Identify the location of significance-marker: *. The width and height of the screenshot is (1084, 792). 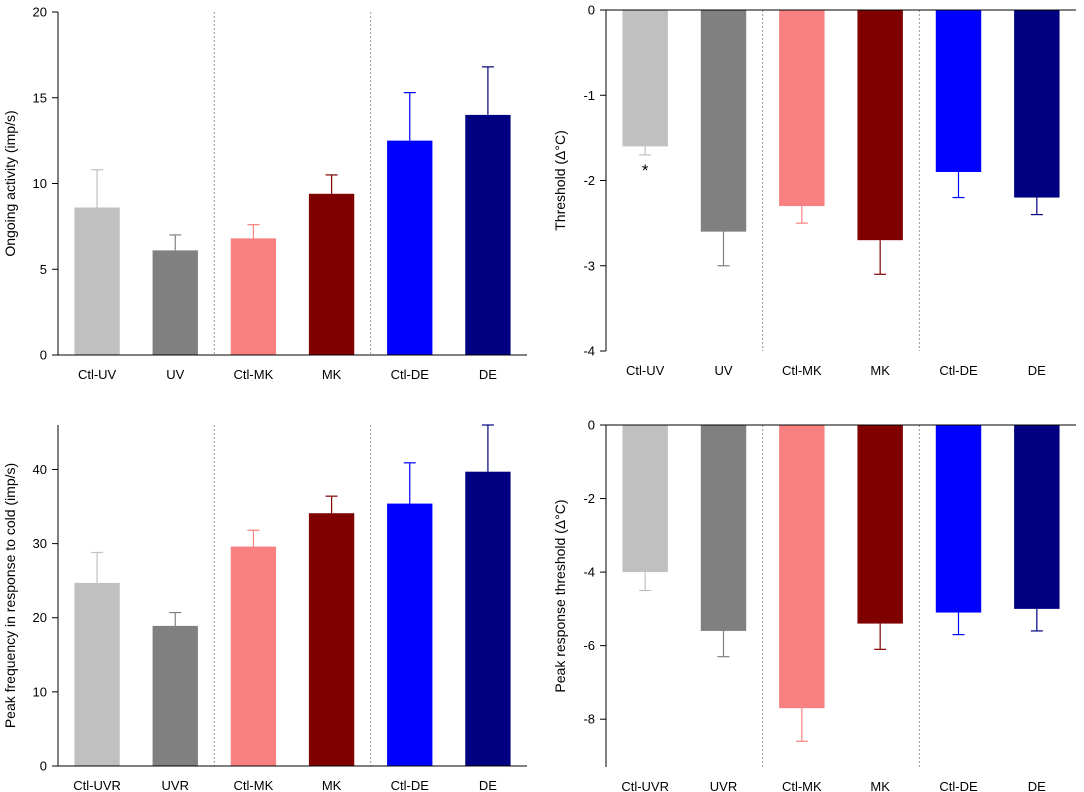
(645, 170).